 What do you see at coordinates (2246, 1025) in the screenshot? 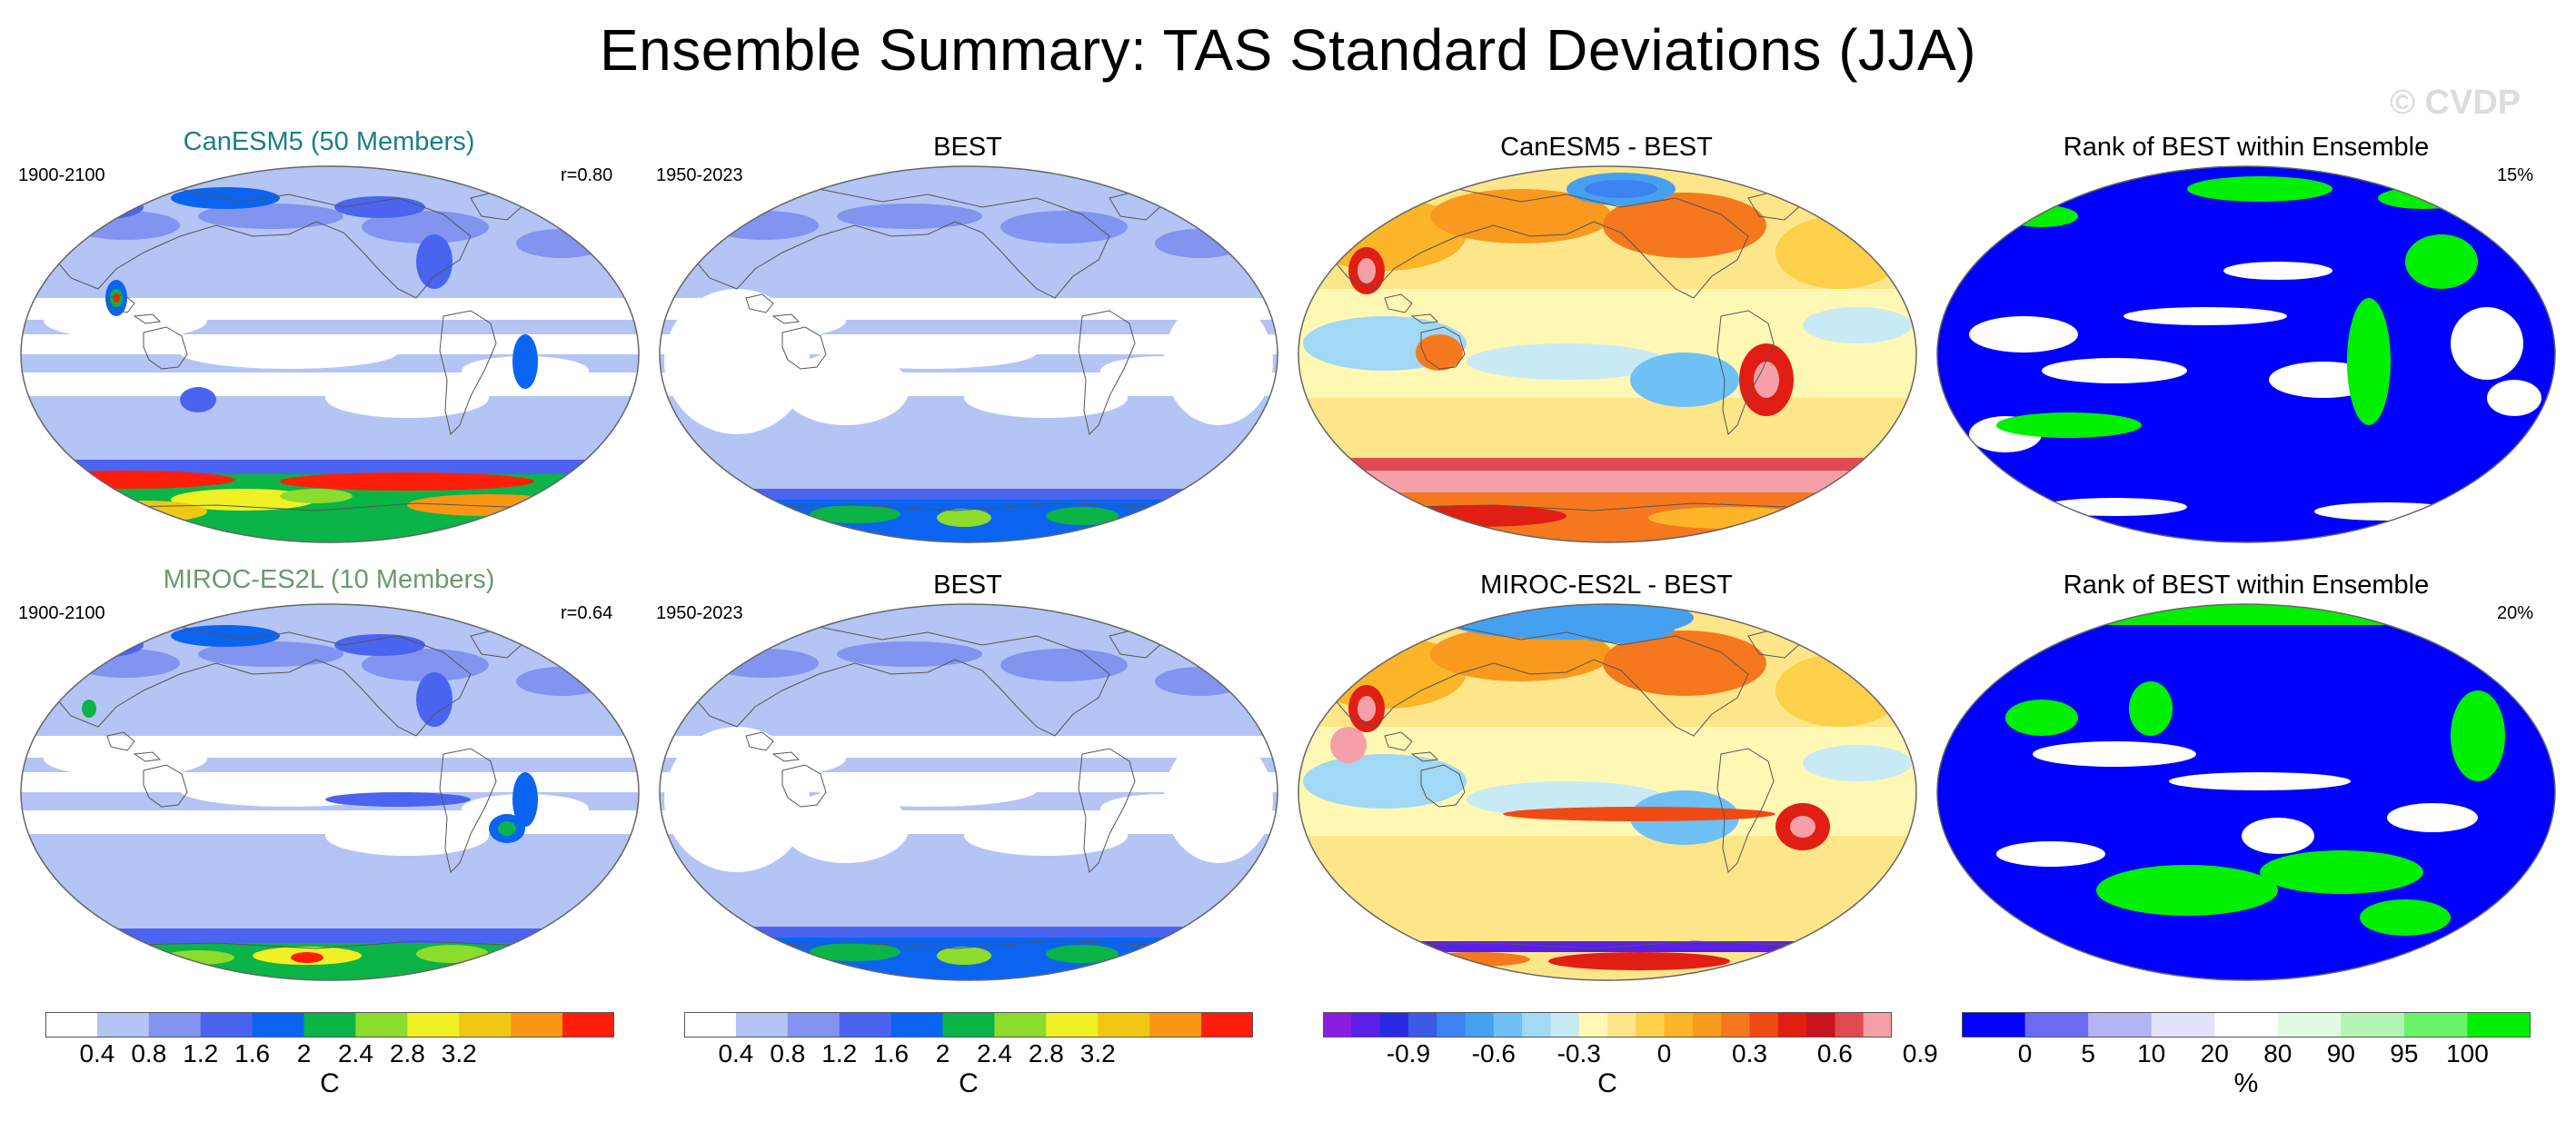
I see `colorbar-rank` at bounding box center [2246, 1025].